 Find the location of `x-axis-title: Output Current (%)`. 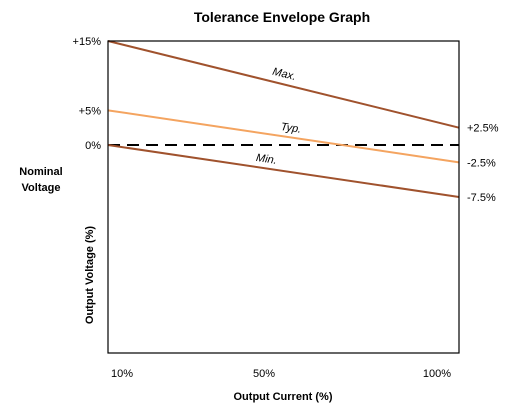

x-axis-title: Output Current (%) is located at coordinates (283, 397).